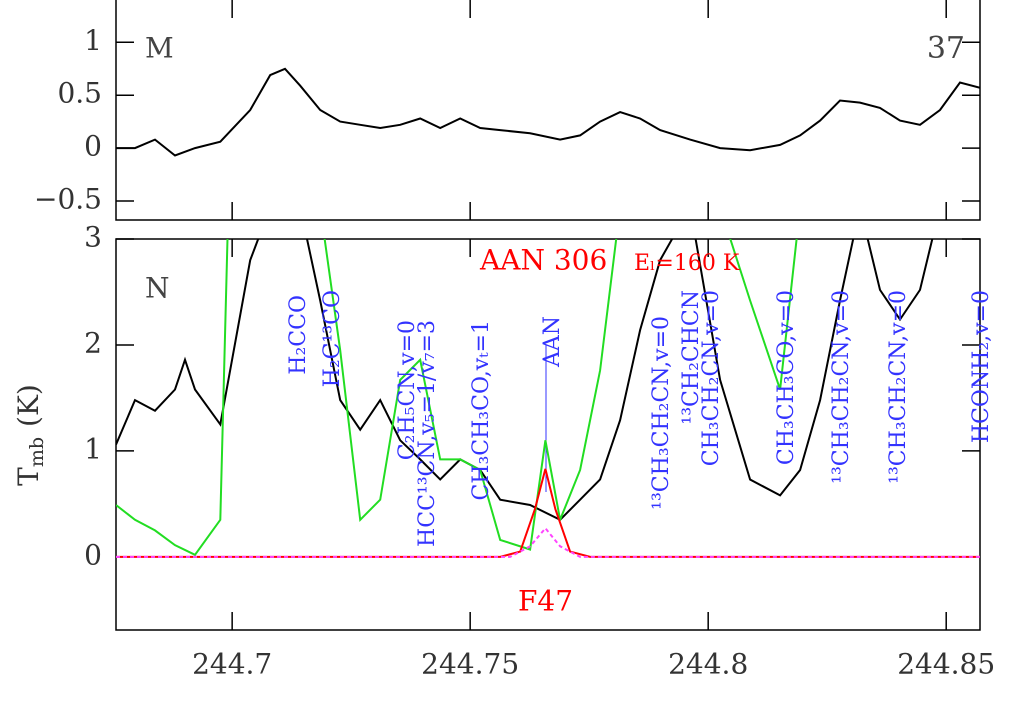 This screenshot has height=717, width=1025. Describe the element at coordinates (481, 410) in the screenshot. I see `annotation: CH₃CH₃CO,vₜ=1` at that location.